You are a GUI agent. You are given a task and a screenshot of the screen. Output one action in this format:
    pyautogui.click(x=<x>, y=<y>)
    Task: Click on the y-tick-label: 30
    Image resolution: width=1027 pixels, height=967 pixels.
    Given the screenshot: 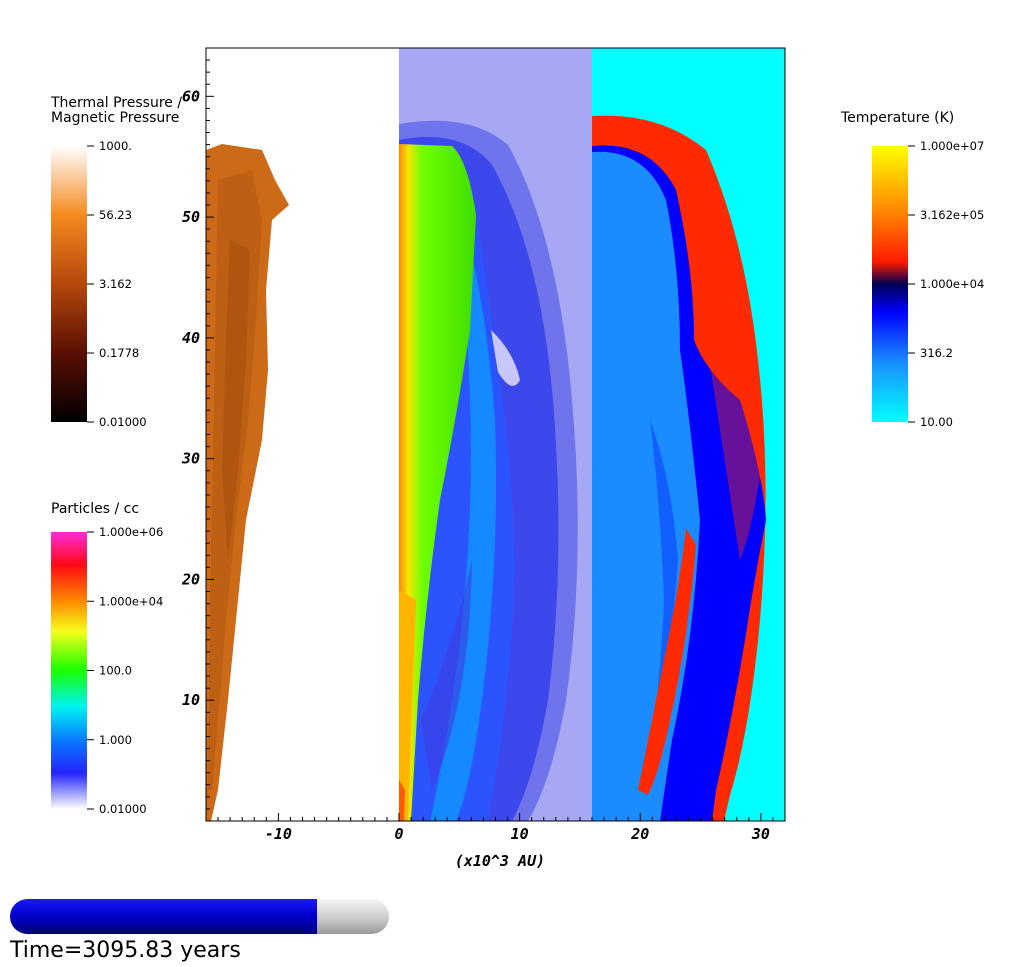 What is the action you would take?
    pyautogui.click(x=190, y=459)
    